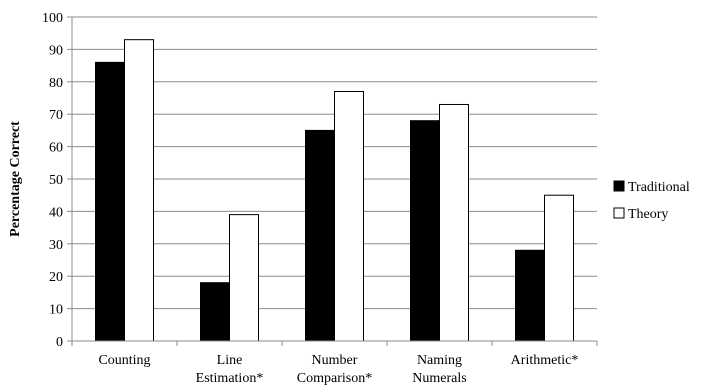  I want to click on y-tick-label: 50, so click(56, 180).